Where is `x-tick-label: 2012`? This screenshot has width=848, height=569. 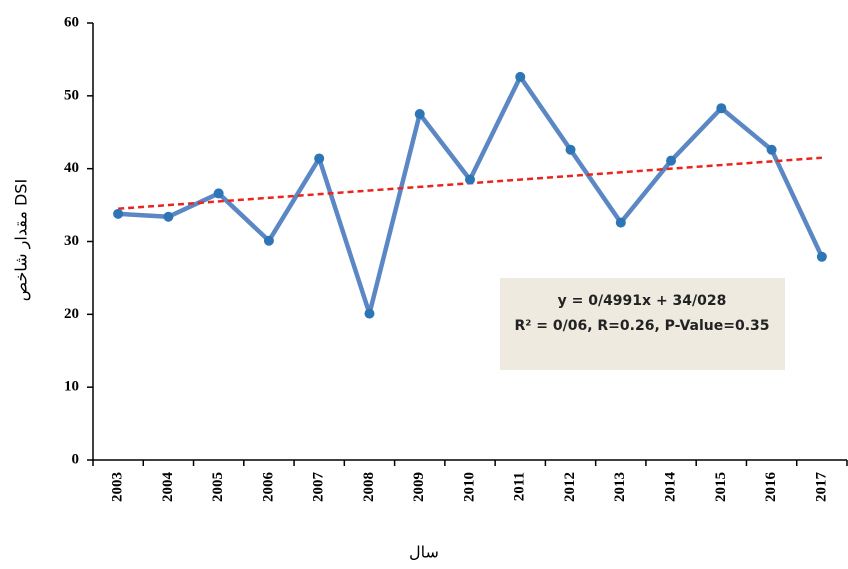
x-tick-label: 2012 is located at coordinates (570, 487).